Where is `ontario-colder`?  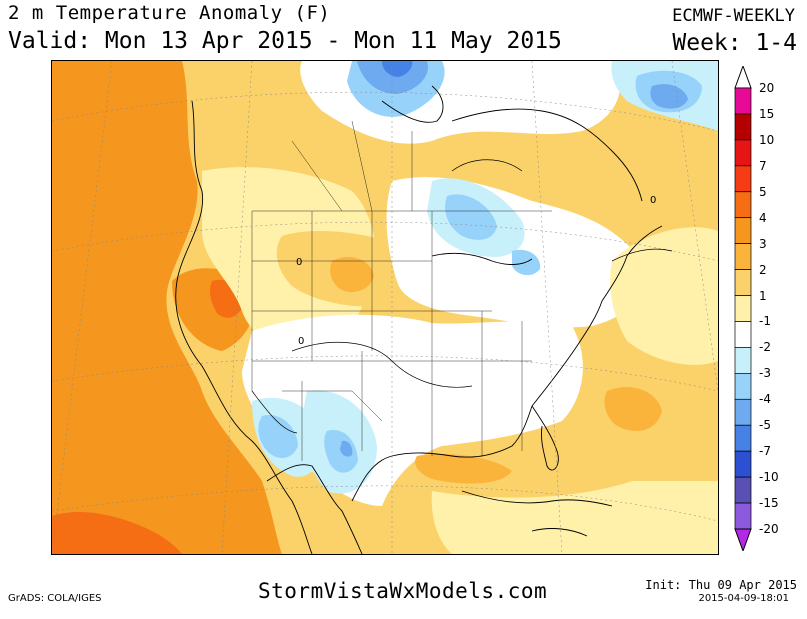
ontario-colder is located at coordinates (471, 217).